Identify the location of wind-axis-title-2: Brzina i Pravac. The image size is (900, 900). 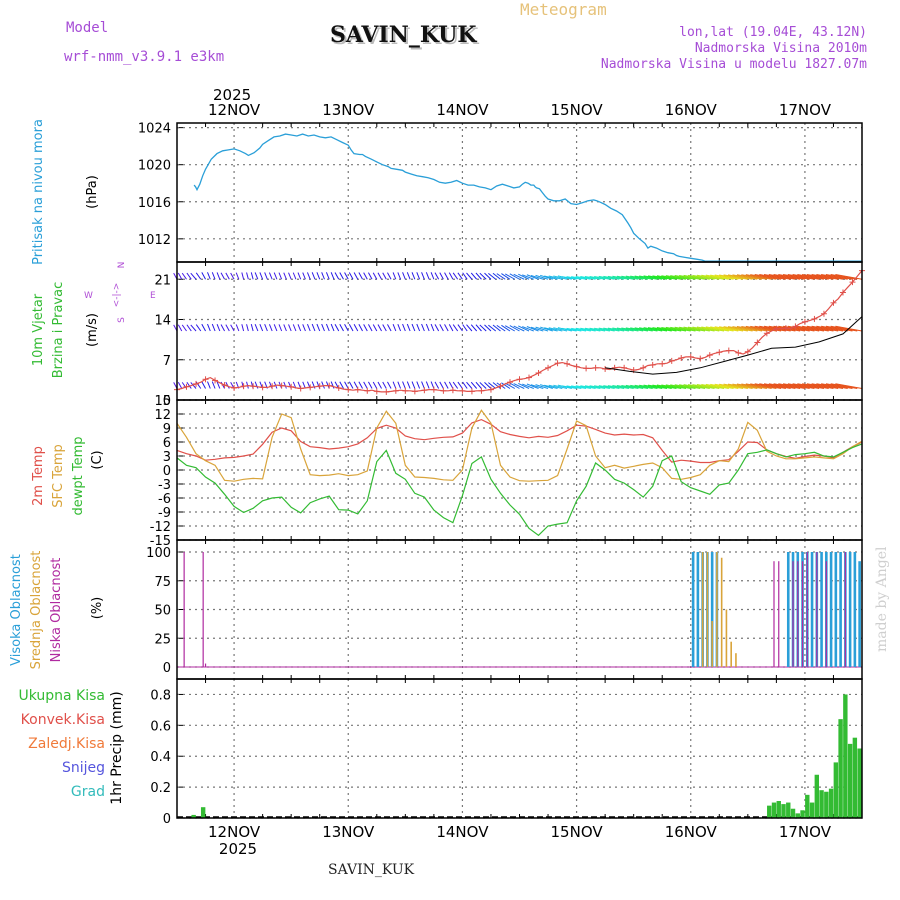
(58, 330).